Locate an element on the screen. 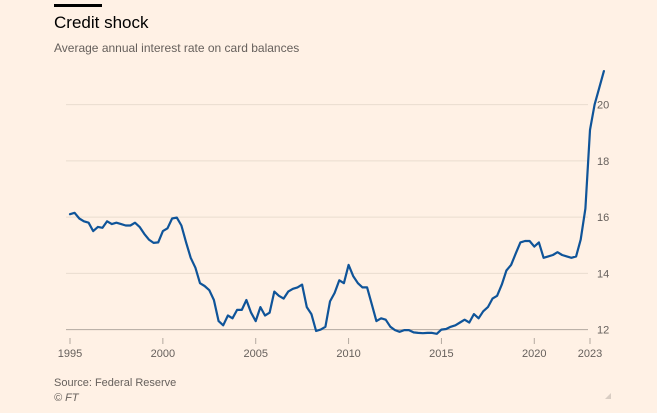 Image resolution: width=657 pixels, height=413 pixels. x-tick-label-2020: 2020 is located at coordinates (534, 354).